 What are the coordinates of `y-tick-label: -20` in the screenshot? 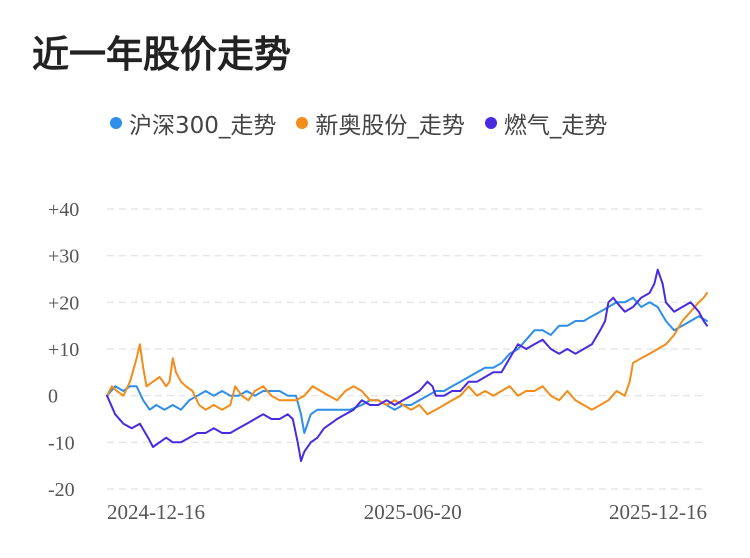 It's located at (61, 490).